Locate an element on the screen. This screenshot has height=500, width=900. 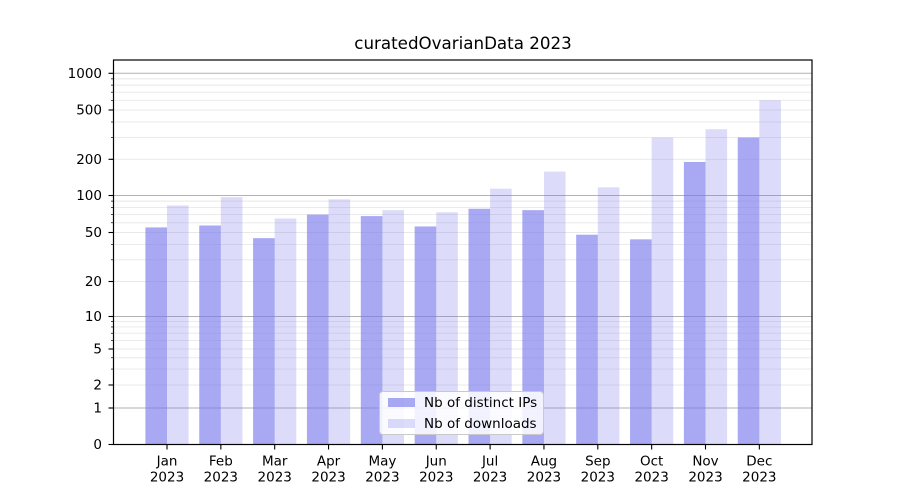
bar-downloads-aug is located at coordinates (554, 308).